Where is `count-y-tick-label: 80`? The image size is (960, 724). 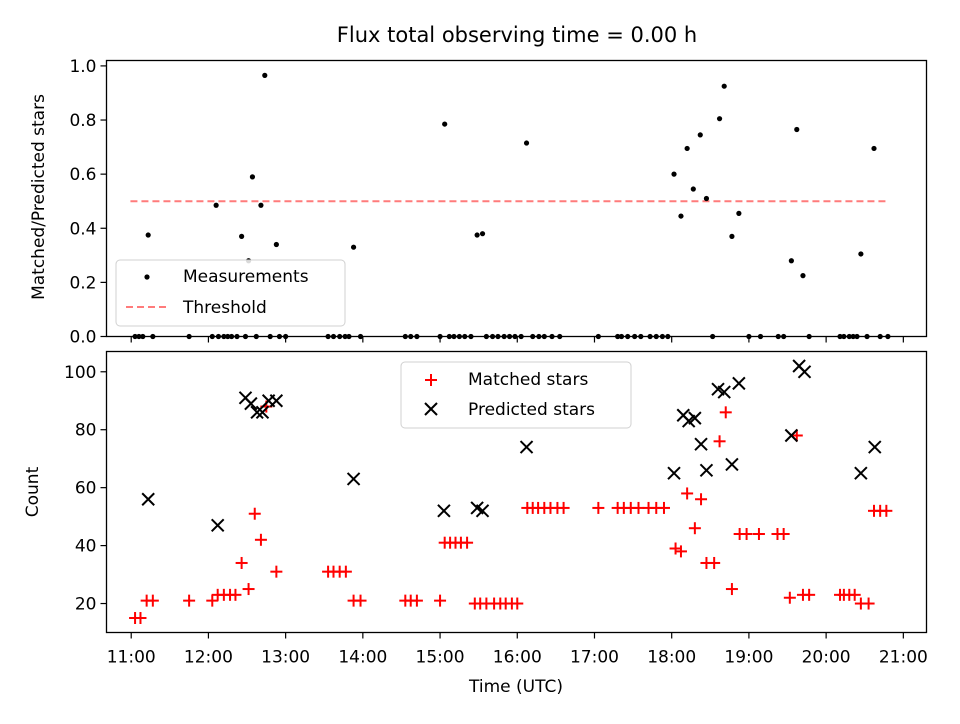 count-y-tick-label: 80 is located at coordinates (86, 431).